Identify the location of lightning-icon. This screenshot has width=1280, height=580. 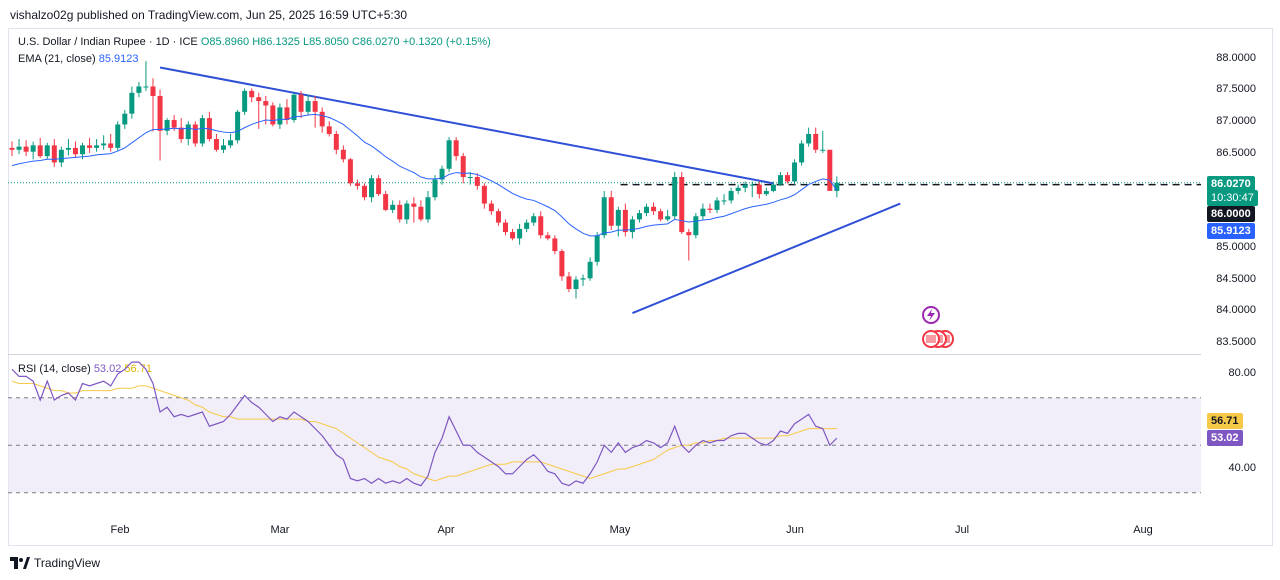
(931, 315).